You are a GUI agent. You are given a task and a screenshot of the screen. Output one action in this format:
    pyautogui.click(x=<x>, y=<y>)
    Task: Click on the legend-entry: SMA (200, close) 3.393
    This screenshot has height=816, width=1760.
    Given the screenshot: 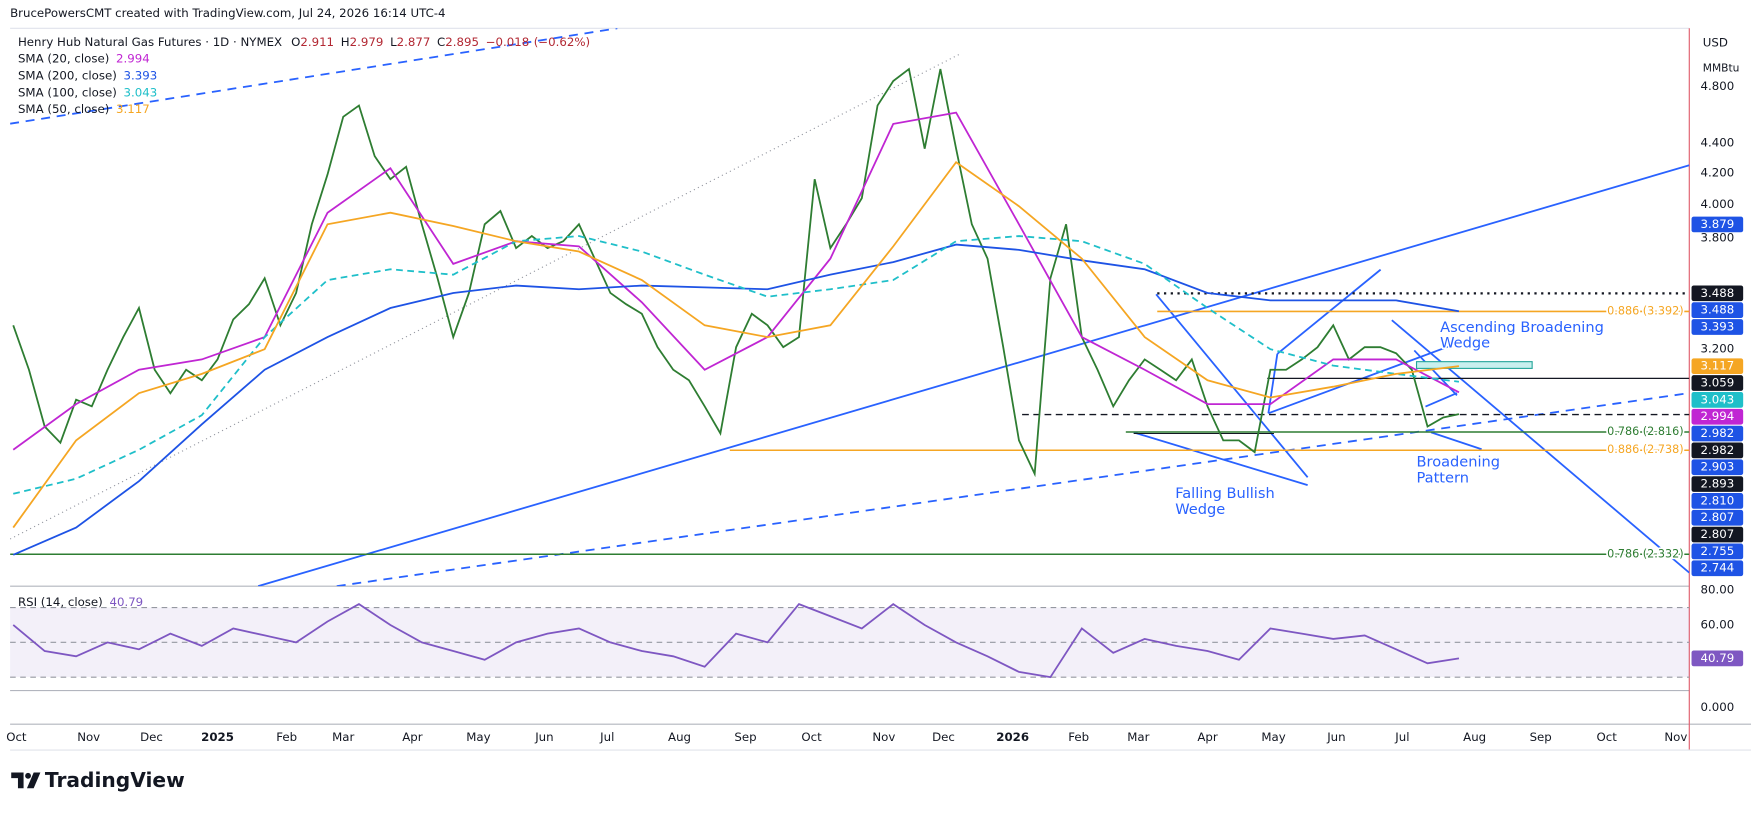 What is the action you would take?
    pyautogui.click(x=87, y=75)
    